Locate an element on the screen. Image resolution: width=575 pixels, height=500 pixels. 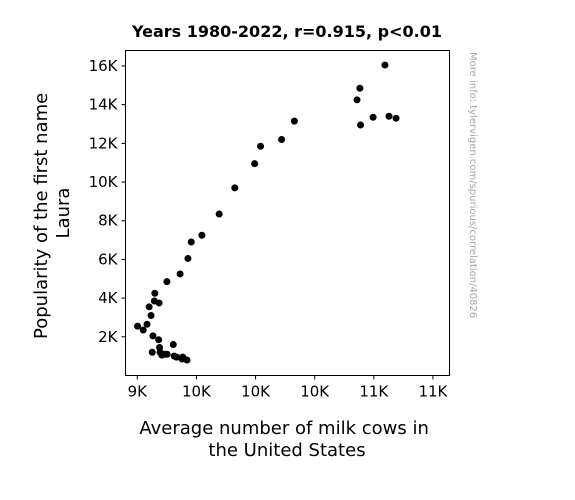
y-tick-label: 16K is located at coordinates (104, 66).